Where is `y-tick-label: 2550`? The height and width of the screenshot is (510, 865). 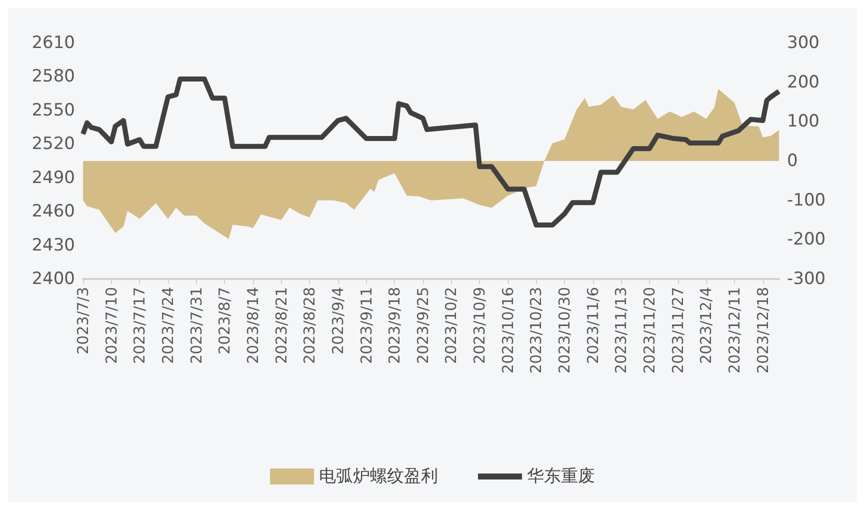
y-tick-label: 2550 is located at coordinates (53, 110).